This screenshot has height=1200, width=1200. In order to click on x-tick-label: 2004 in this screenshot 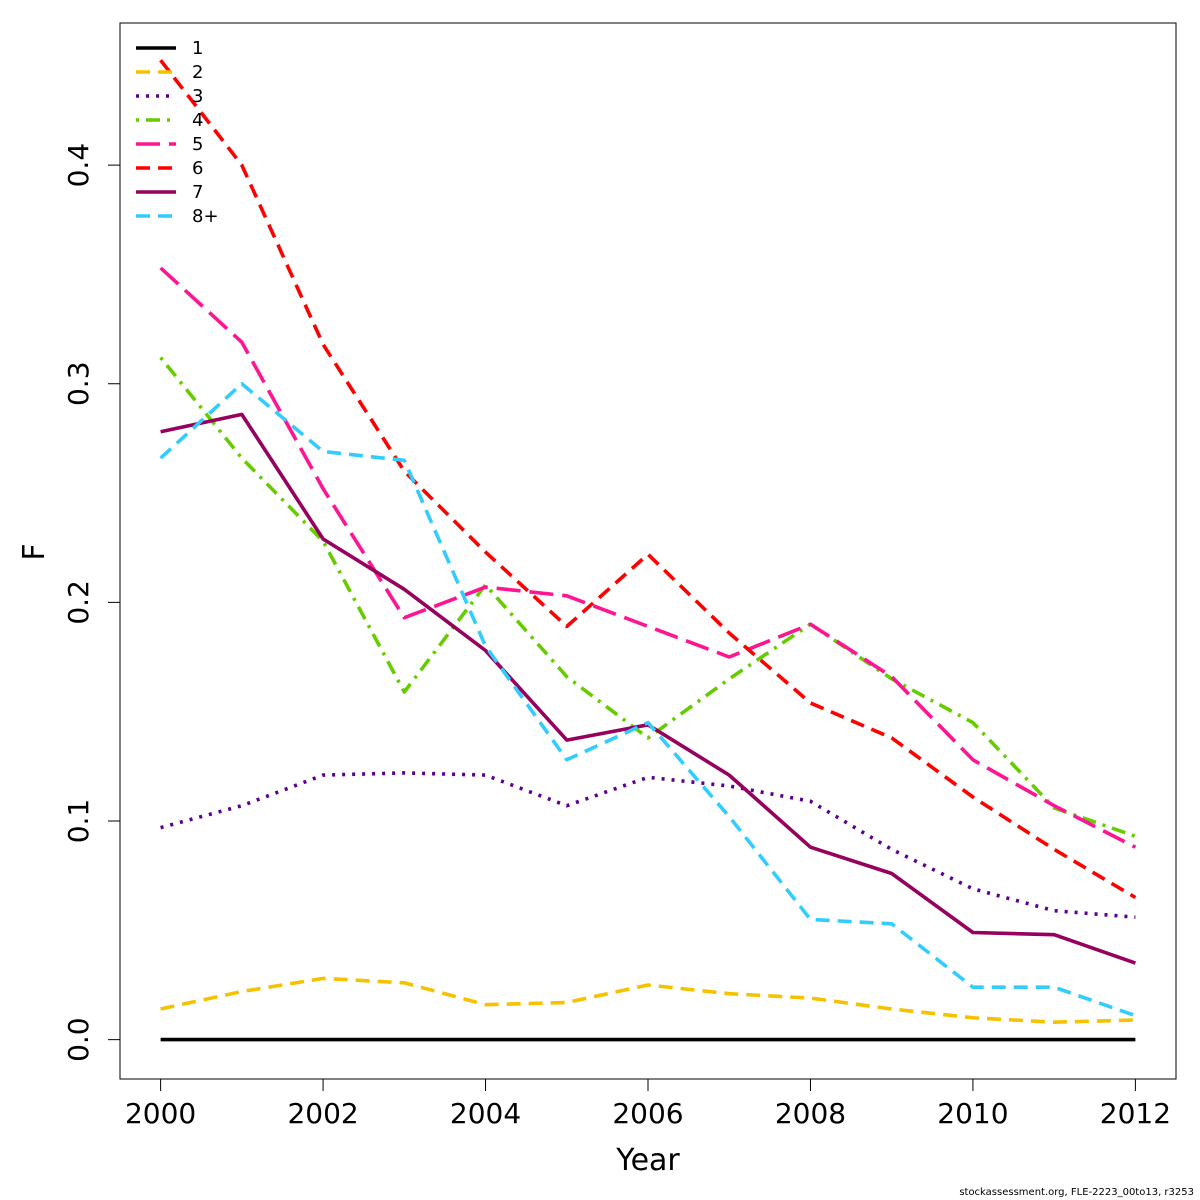, I will do `click(485, 1113)`.